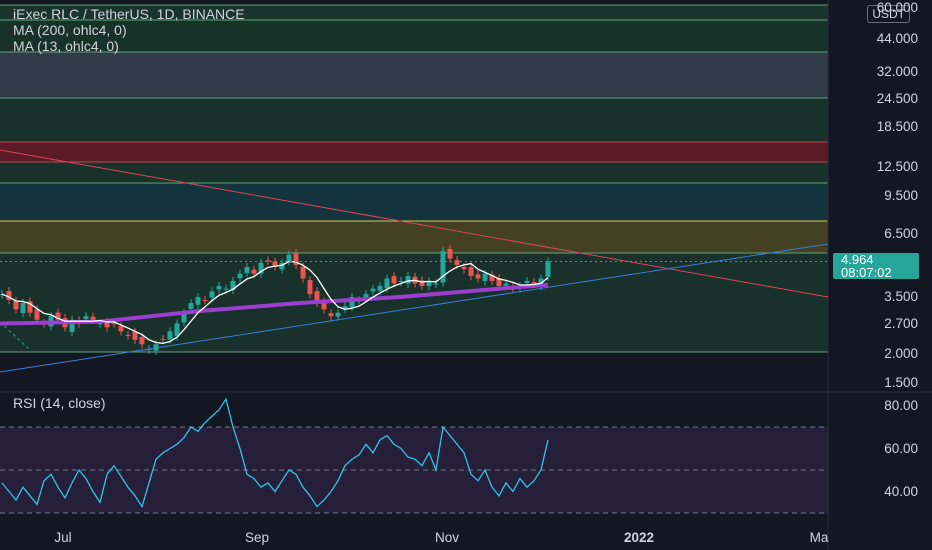 The image size is (932, 550). Describe the element at coordinates (63, 537) in the screenshot. I see `time-axis-tick: Jul` at that location.